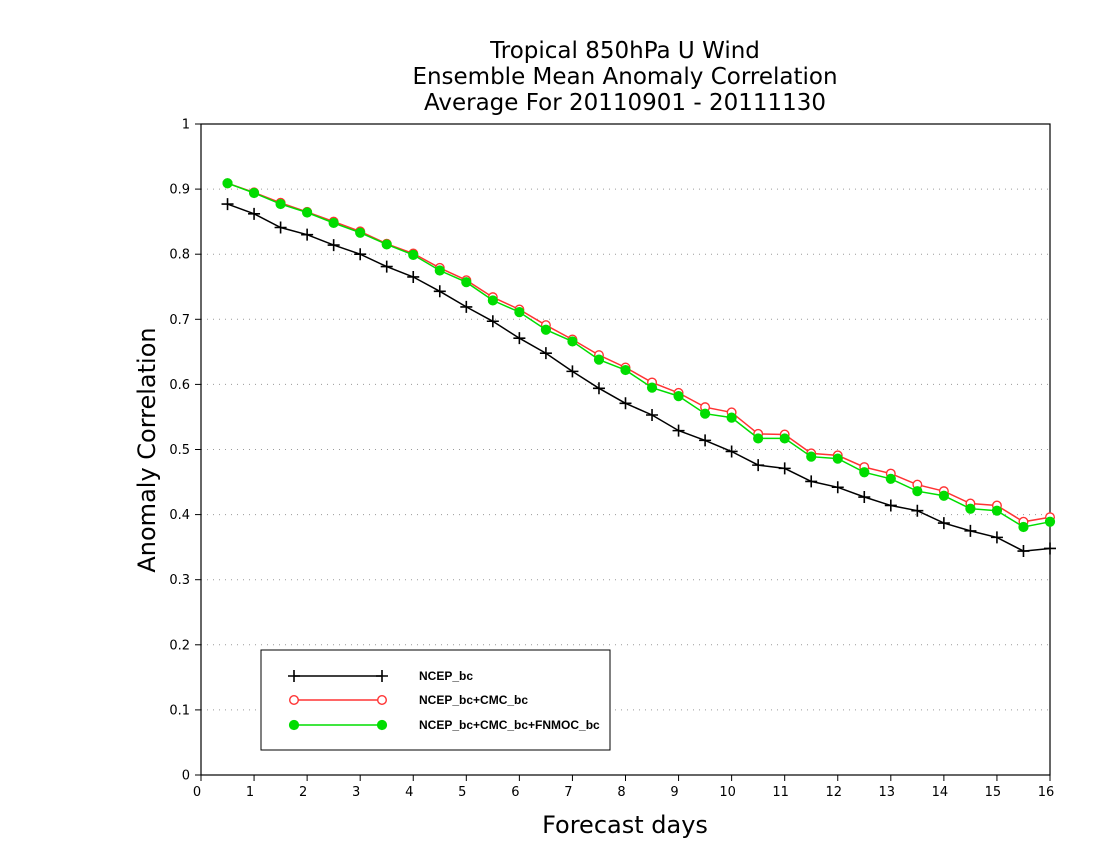 The image size is (1100, 854). Describe the element at coordinates (568, 792) in the screenshot. I see `x-tick-label: 7` at that location.